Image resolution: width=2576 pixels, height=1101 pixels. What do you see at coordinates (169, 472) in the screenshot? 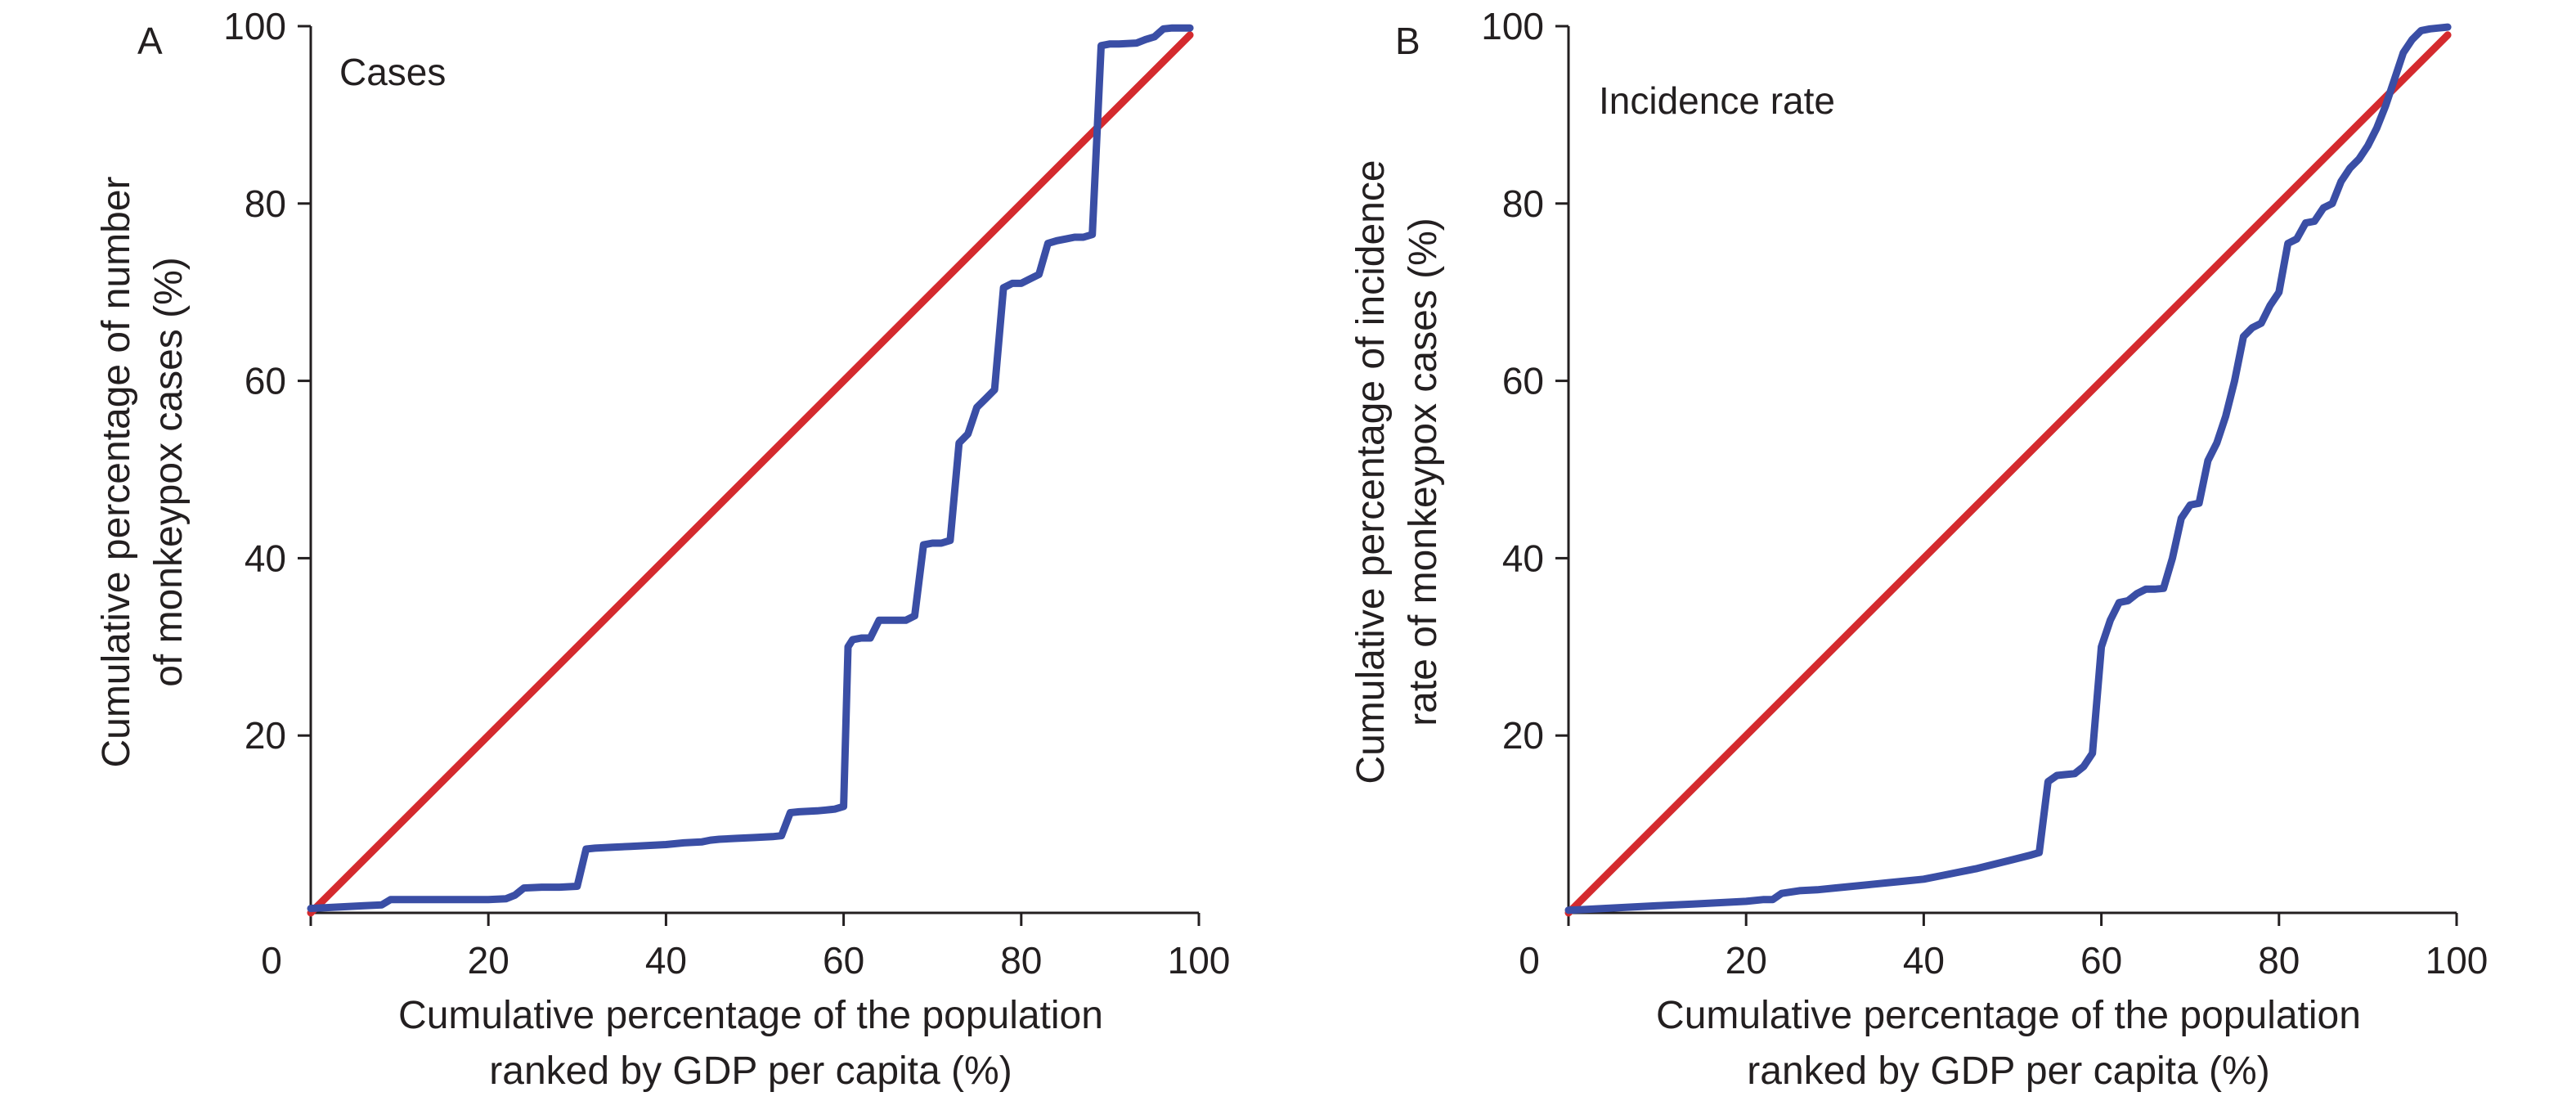
I see `y-axis-title-line-2: of monkeypox cases (%)` at bounding box center [169, 472].